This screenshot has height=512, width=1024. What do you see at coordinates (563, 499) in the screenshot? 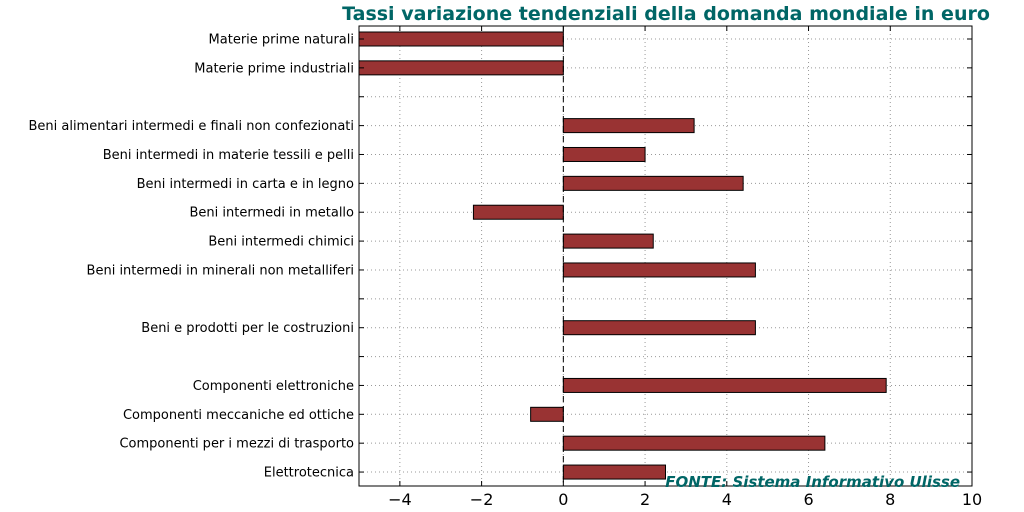
I see `x-tick-label: 0` at bounding box center [563, 499].